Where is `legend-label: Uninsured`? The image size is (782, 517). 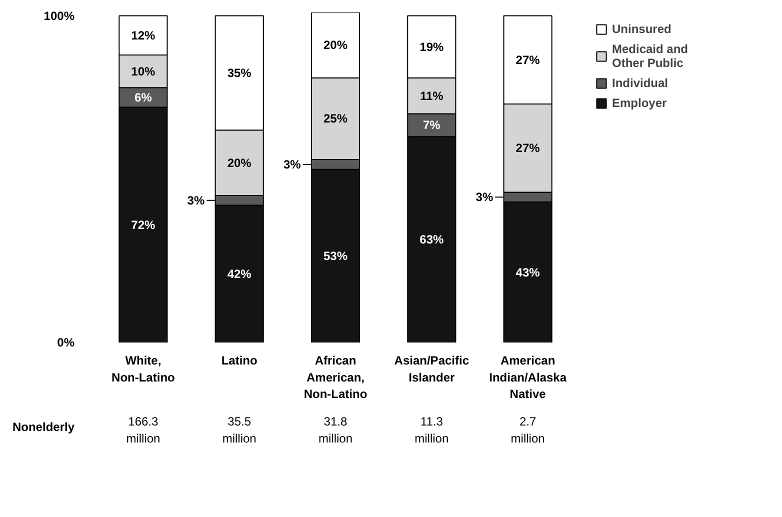
legend-label: Uninsured is located at coordinates (642, 29).